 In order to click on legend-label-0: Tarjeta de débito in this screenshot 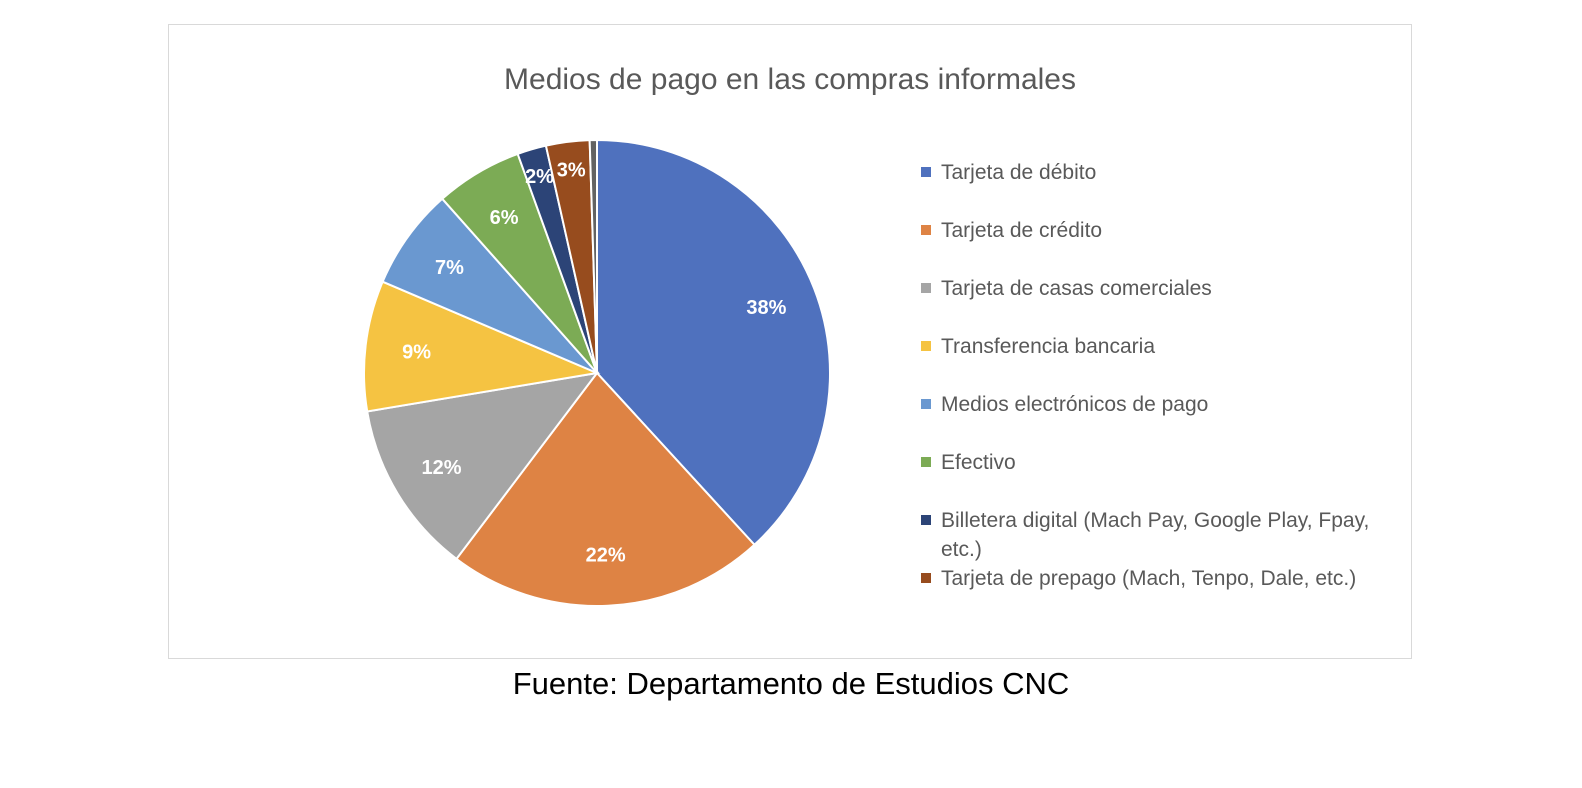, I will do `click(1019, 172)`.